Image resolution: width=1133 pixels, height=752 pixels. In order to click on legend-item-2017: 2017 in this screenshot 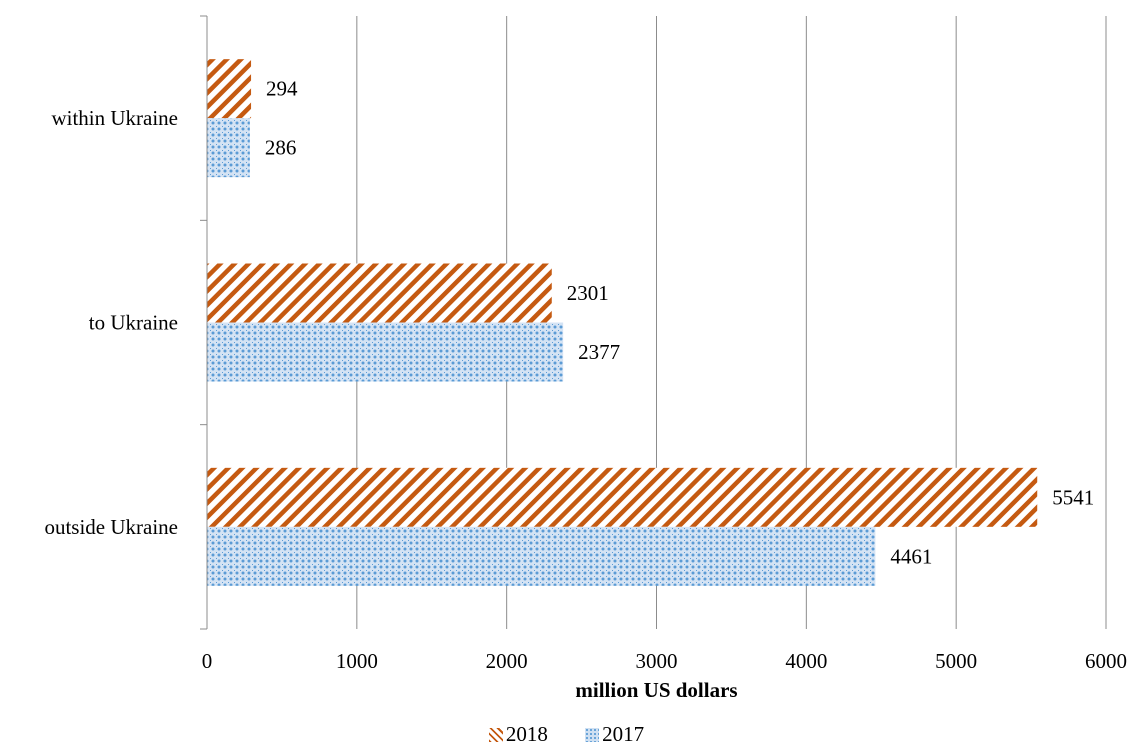, I will do `click(614, 734)`.